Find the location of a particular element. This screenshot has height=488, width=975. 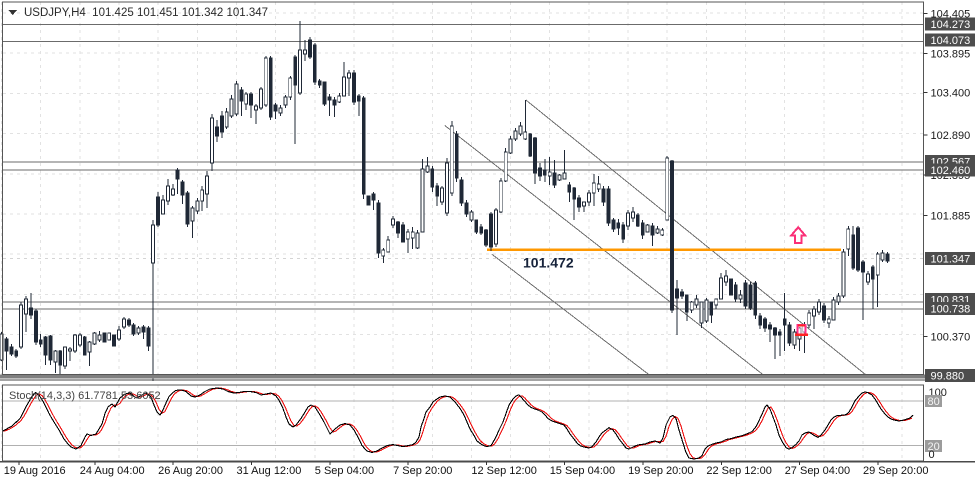

svg-text: 102.890 is located at coordinates (951, 136).